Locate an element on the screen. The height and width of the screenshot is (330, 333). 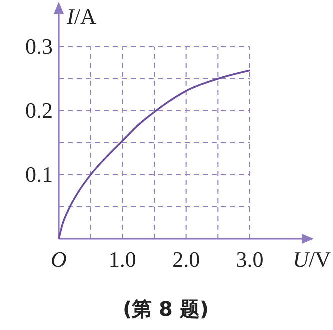
x-axis-title: U/V is located at coordinates (312, 259).